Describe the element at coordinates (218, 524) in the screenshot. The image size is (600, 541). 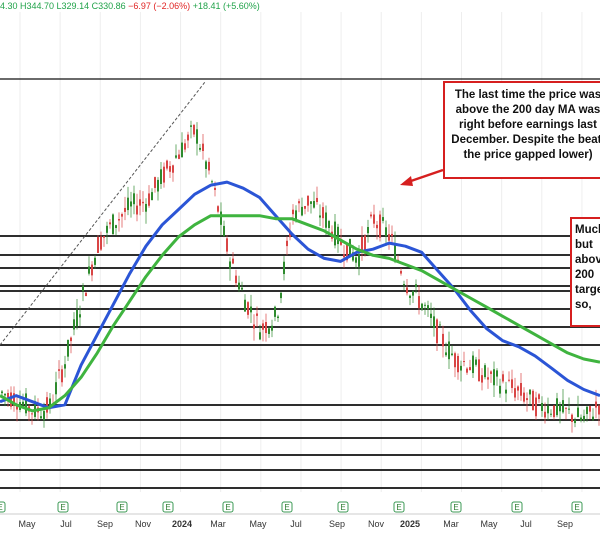
I see `x-tick-label: Mar` at that location.